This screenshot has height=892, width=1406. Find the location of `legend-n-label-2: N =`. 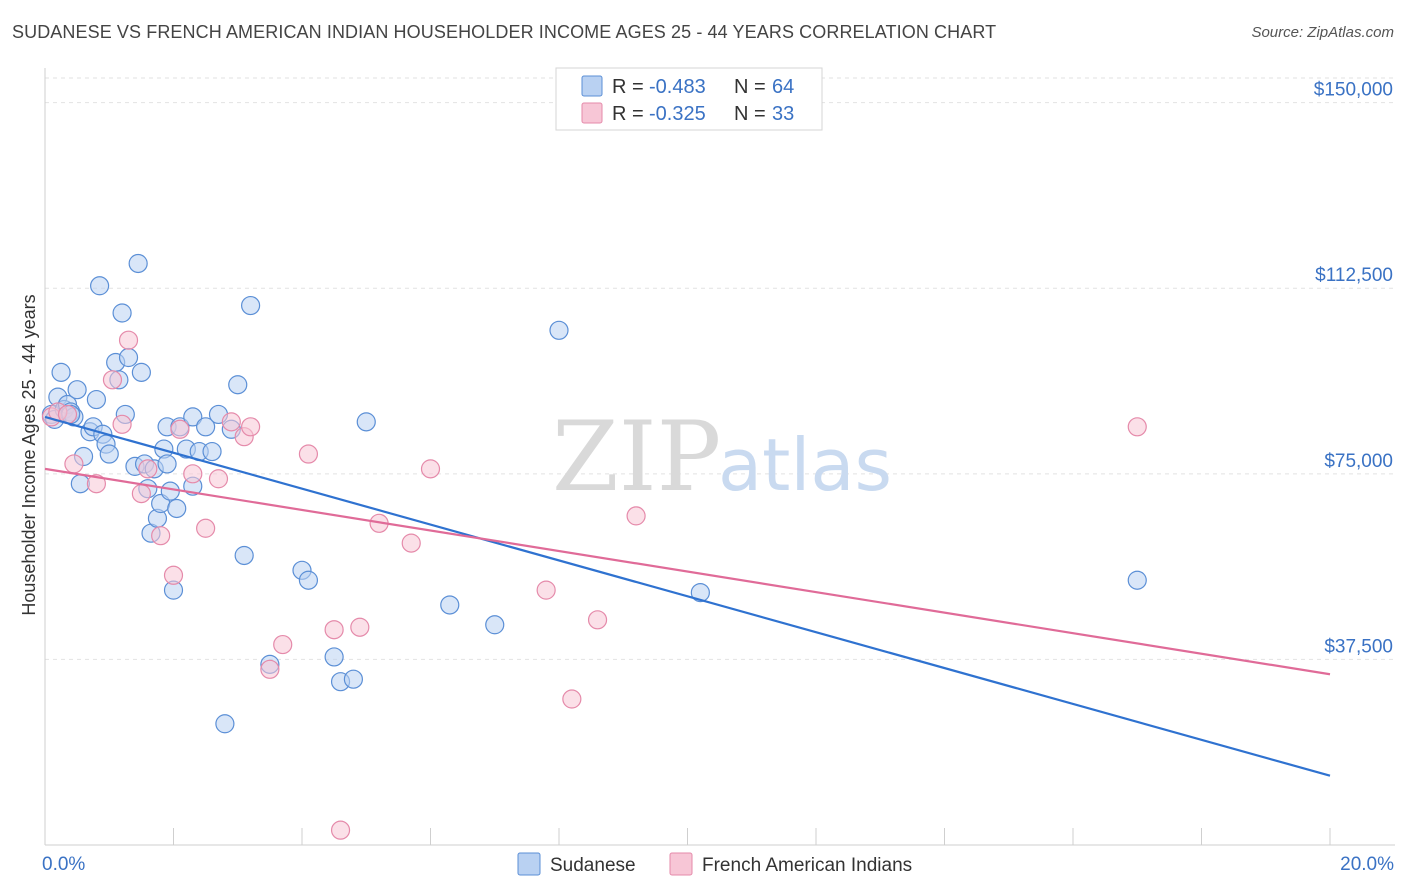

legend-n-label-2: N = is located at coordinates (750, 114).